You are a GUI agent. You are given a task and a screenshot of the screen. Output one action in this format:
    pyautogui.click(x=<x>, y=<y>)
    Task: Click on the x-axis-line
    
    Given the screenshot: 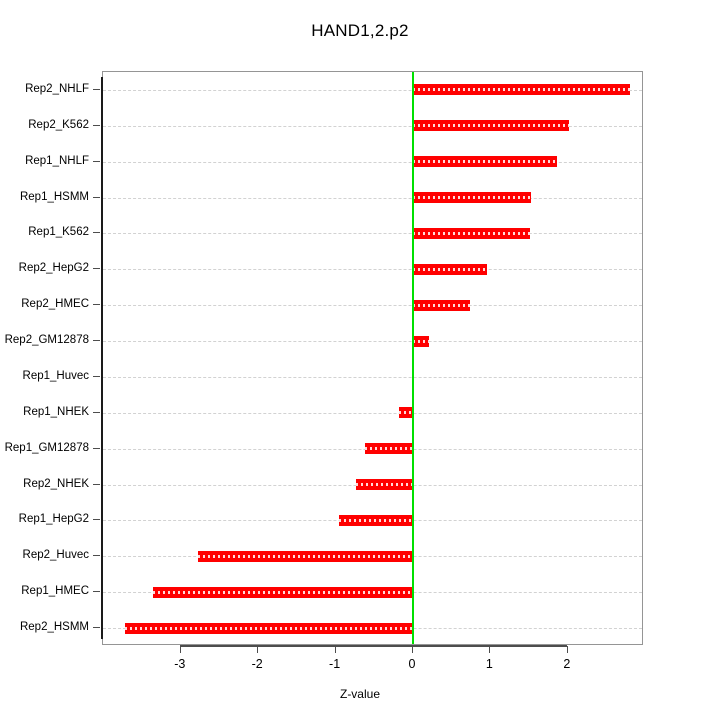 What is the action you would take?
    pyautogui.click(x=373, y=646)
    